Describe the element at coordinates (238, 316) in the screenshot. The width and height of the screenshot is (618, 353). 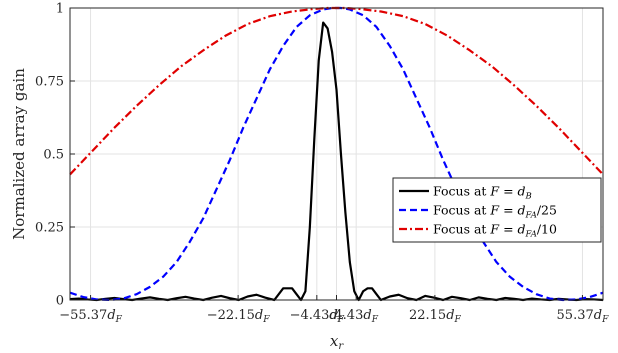
I see `x-tick-label: −22.15dF` at that location.